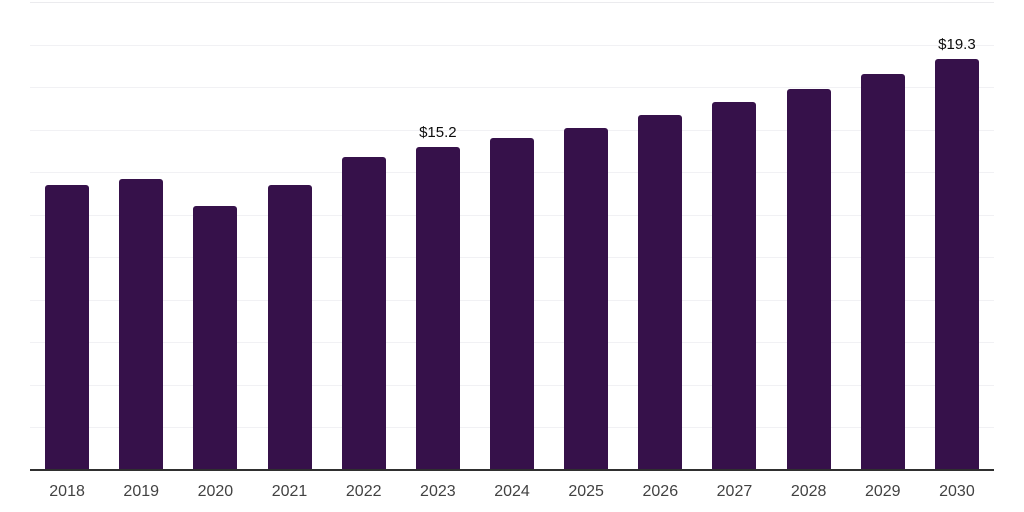 The image size is (1024, 512). Describe the element at coordinates (956, 264) in the screenshot. I see `bar-2030` at that location.